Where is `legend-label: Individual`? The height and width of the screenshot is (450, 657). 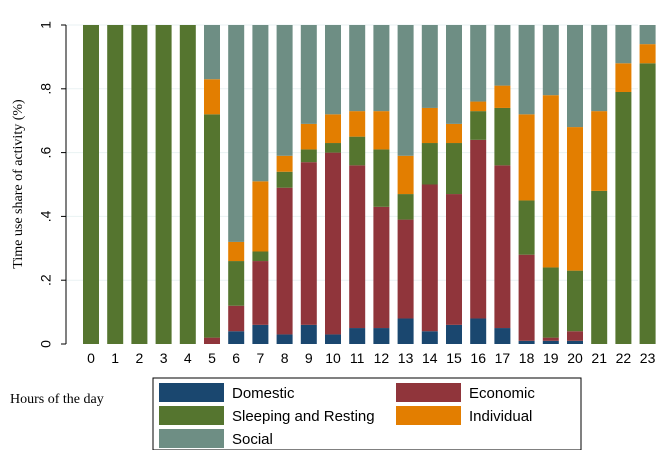
legend-label: Individual is located at coordinates (500, 416).